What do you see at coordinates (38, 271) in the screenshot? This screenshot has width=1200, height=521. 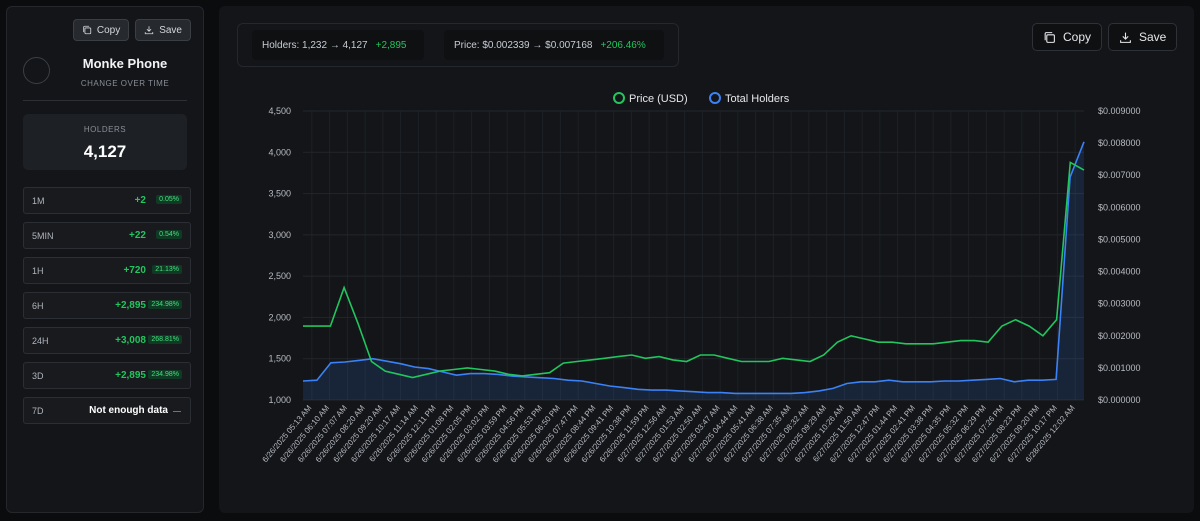 I see `period-label: 1H` at bounding box center [38, 271].